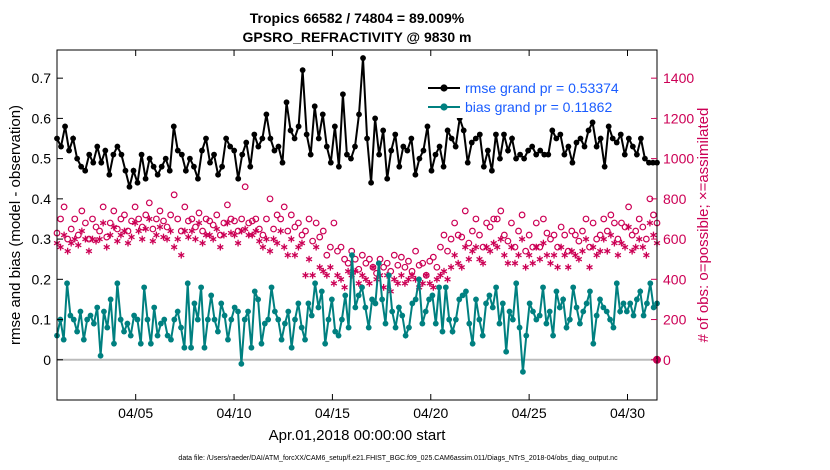 The height and width of the screenshot is (470, 830). What do you see at coordinates (42, 159) in the screenshot?
I see `y-tick-label: 0.5` at bounding box center [42, 159].